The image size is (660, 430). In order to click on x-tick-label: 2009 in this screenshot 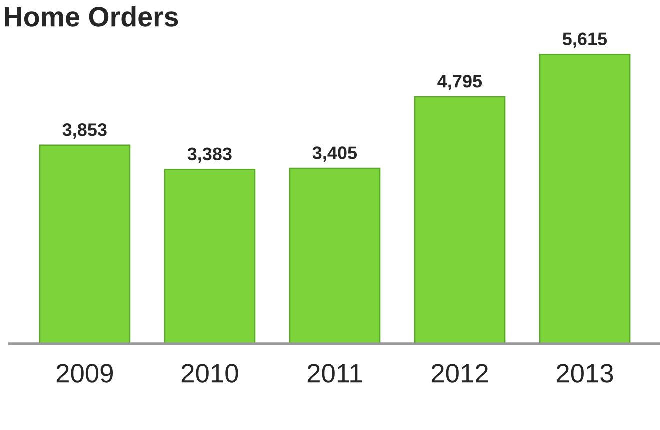, I will do `click(85, 373)`.